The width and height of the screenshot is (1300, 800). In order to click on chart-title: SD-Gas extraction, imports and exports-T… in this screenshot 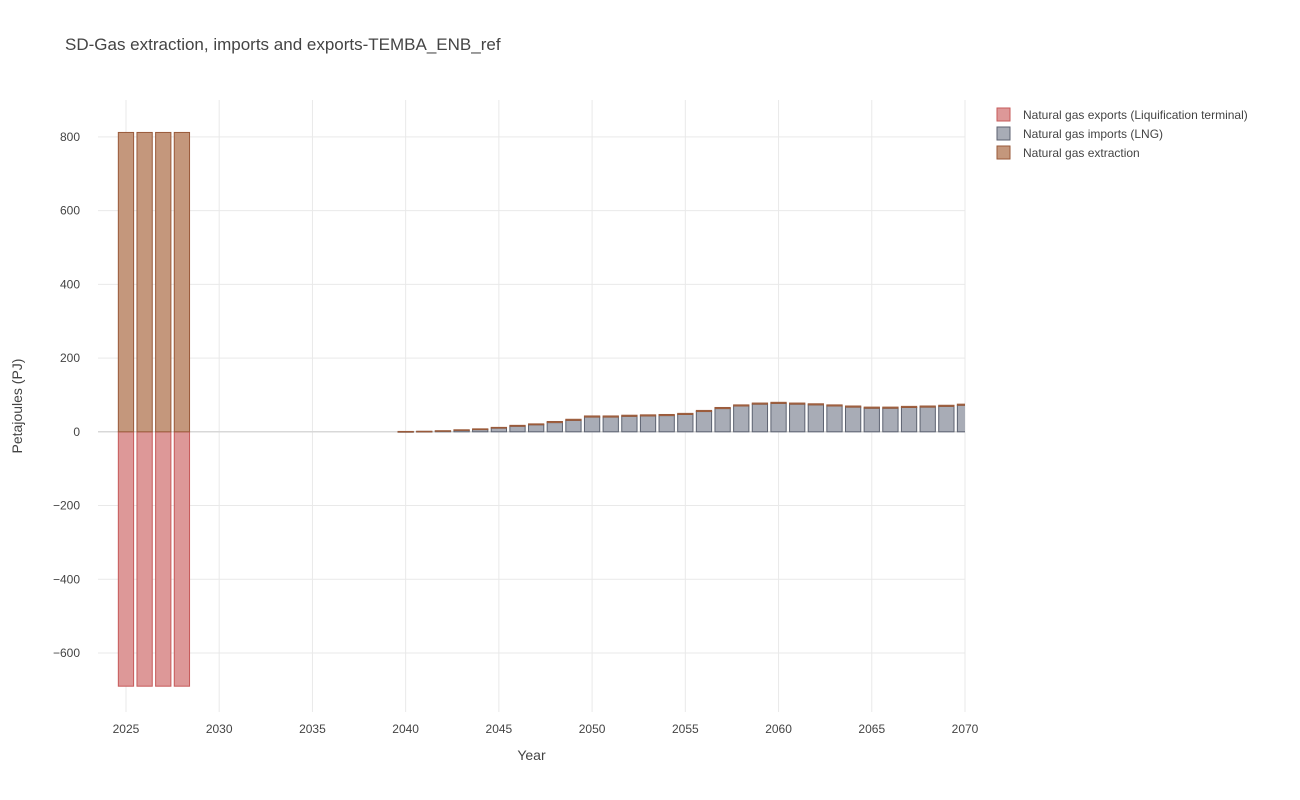, I will do `click(283, 44)`.